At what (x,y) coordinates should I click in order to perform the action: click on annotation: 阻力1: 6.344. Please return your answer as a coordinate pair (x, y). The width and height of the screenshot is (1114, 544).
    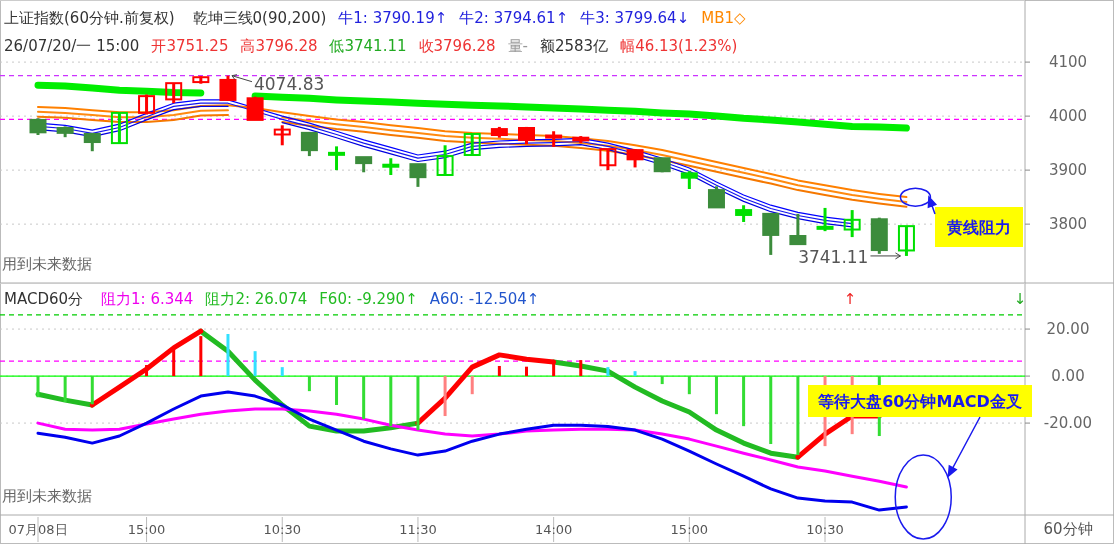
    Looking at the image, I should click on (147, 299).